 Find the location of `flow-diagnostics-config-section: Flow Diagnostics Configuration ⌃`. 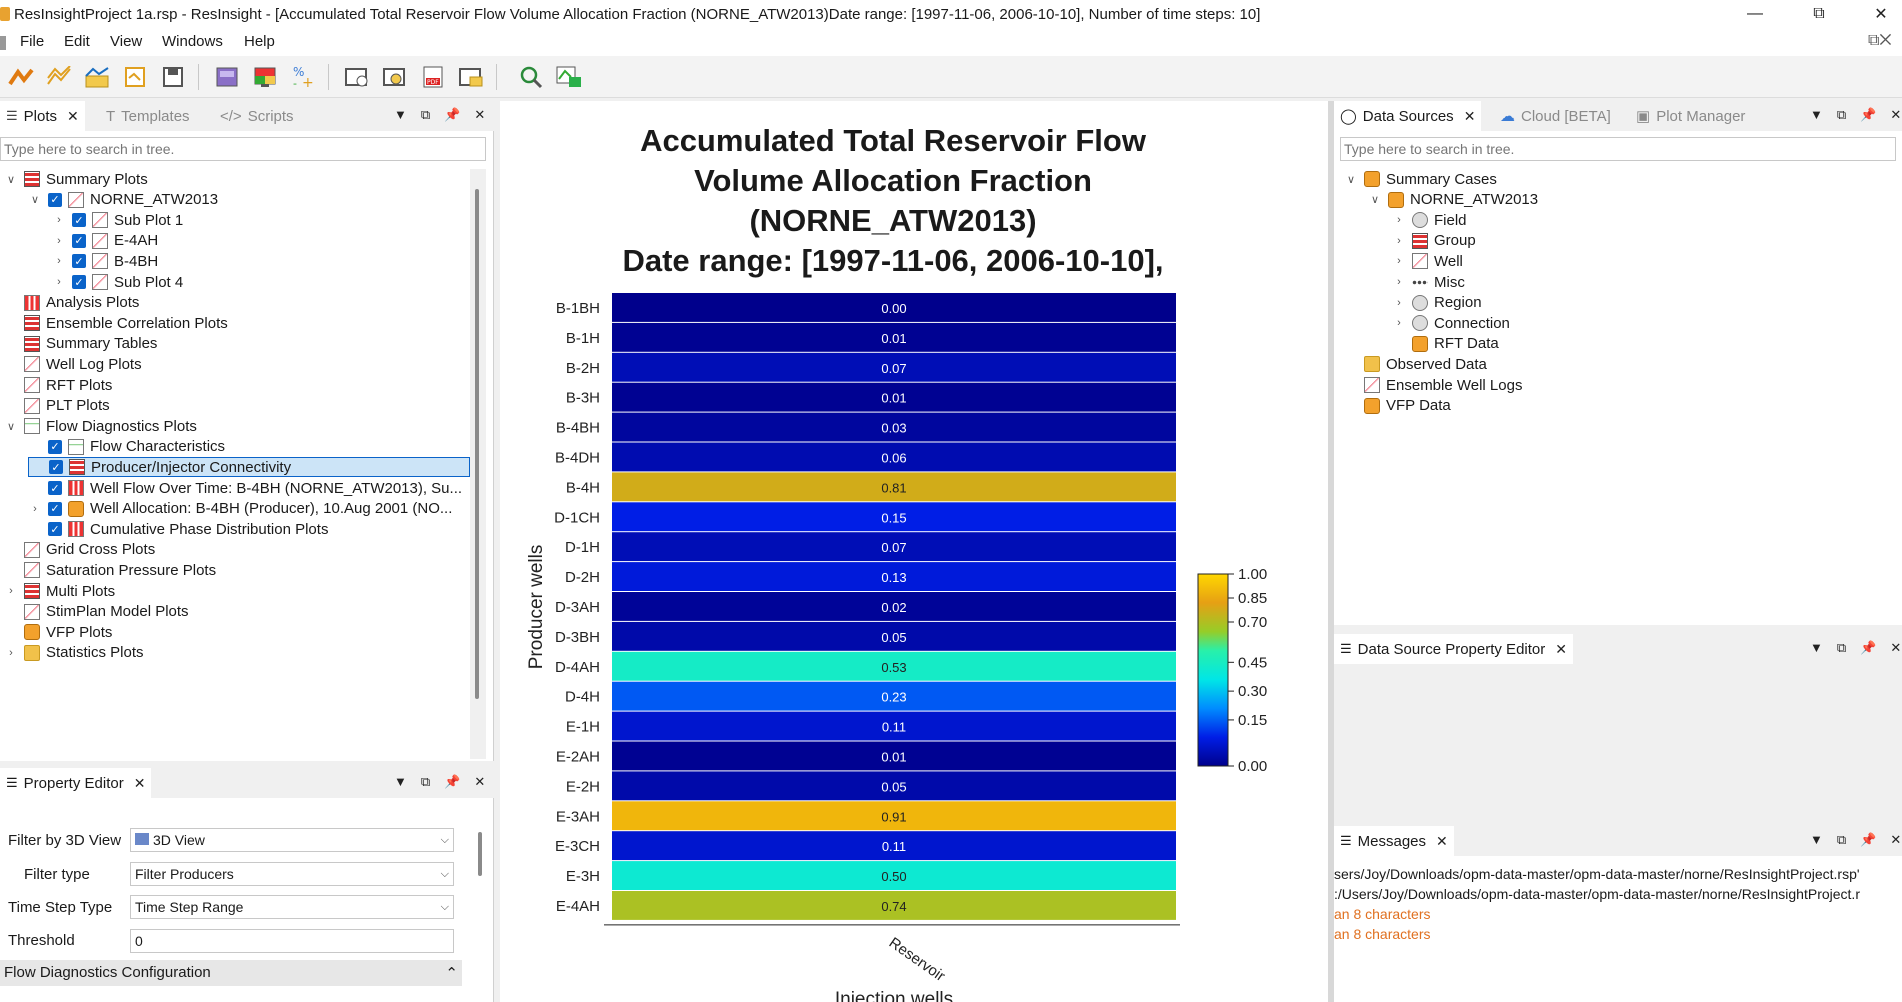

flow-diagnostics-config-section: Flow Diagnostics Configuration ⌃ is located at coordinates (231, 973).